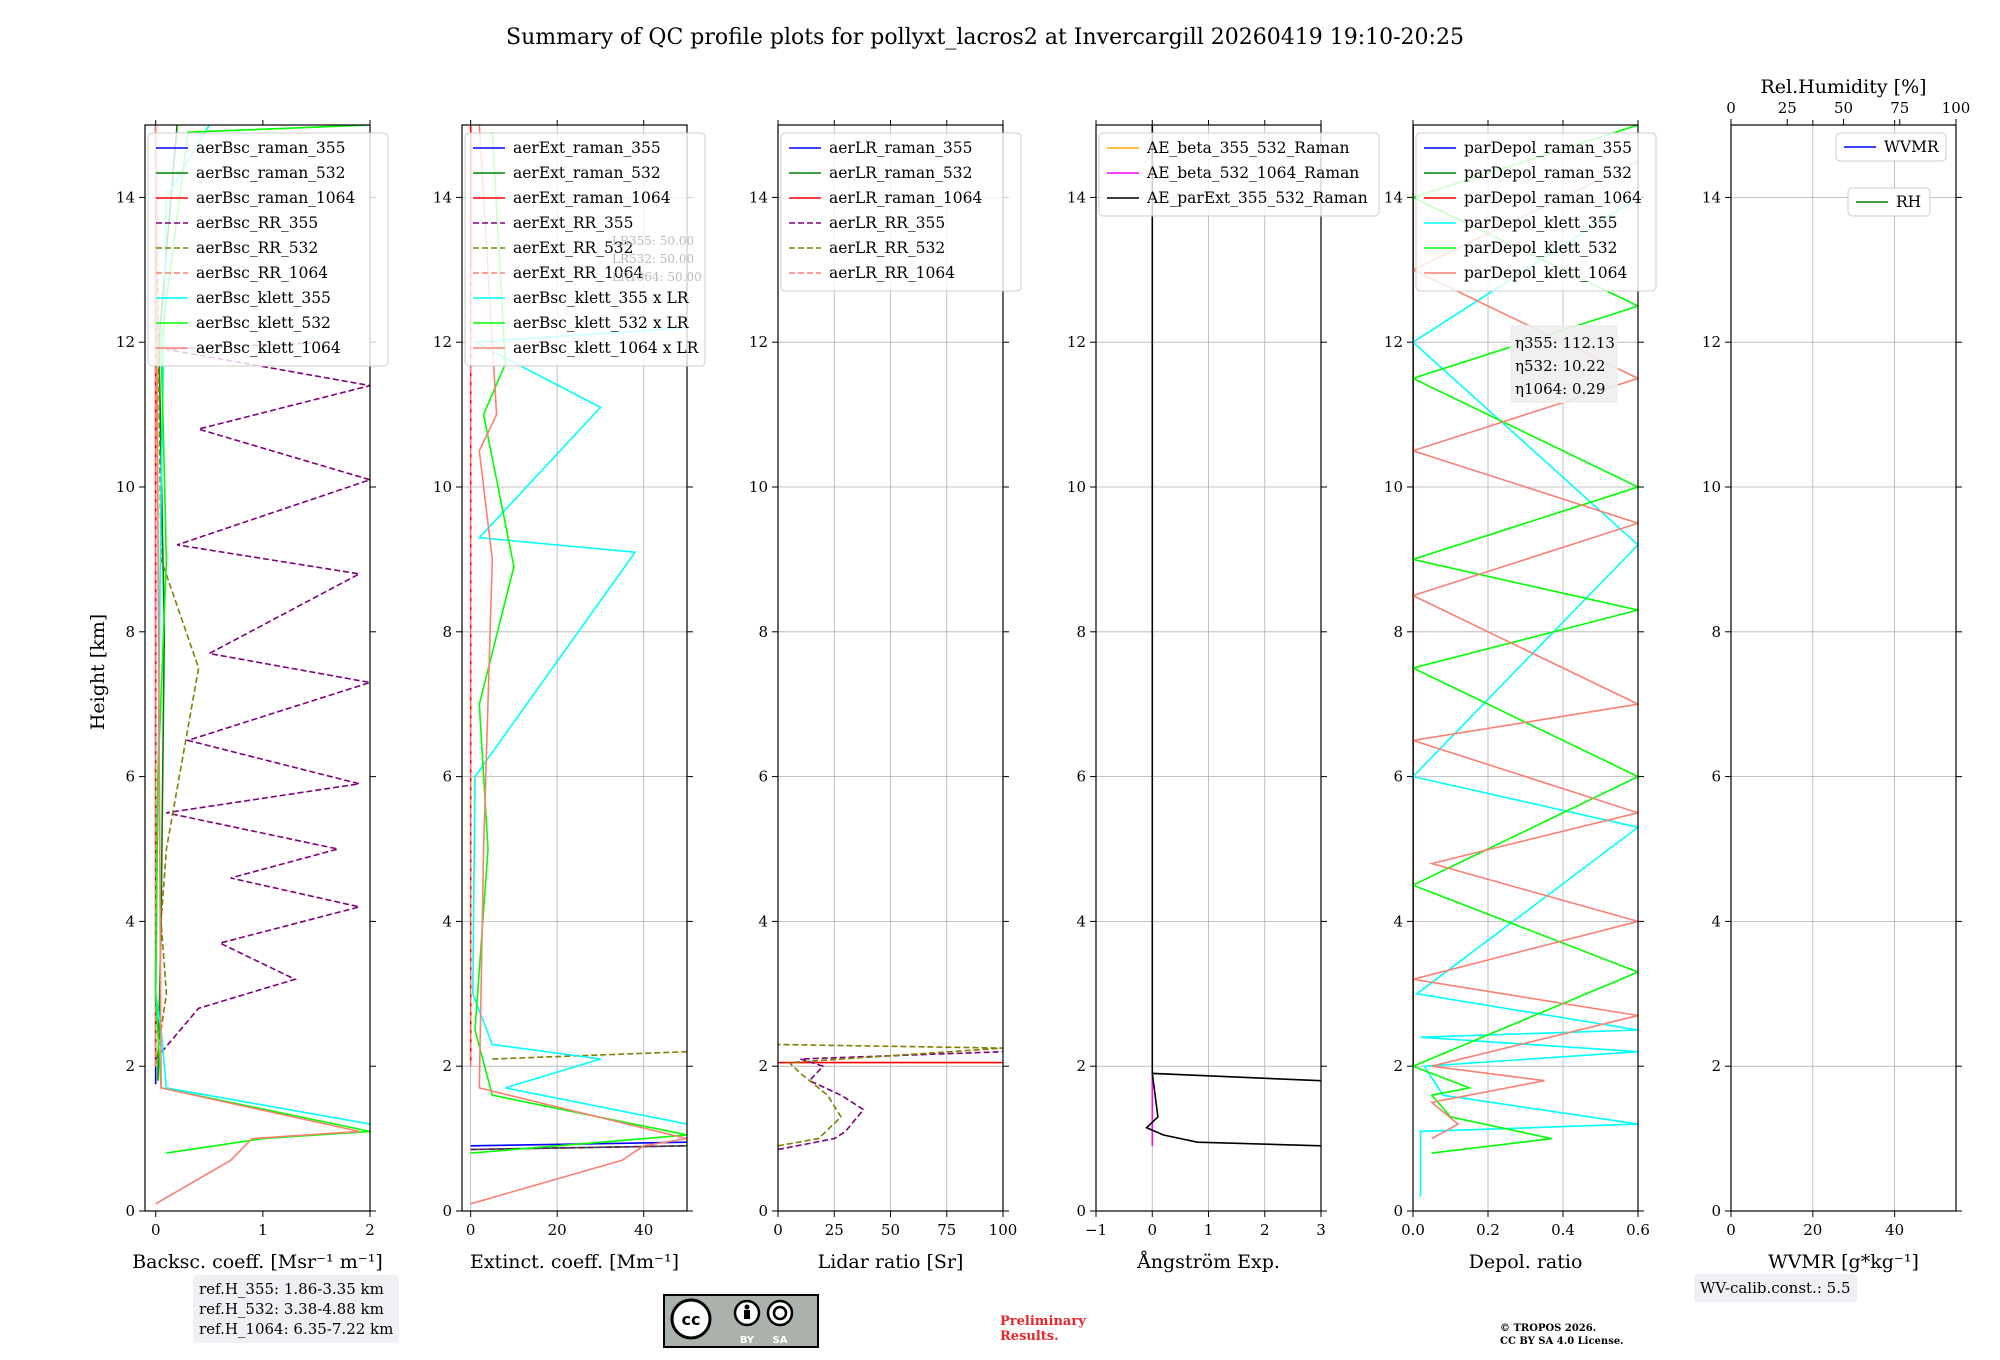 The height and width of the screenshot is (1360, 2000). What do you see at coordinates (1908, 202) in the screenshot?
I see `legend-label: RH` at bounding box center [1908, 202].